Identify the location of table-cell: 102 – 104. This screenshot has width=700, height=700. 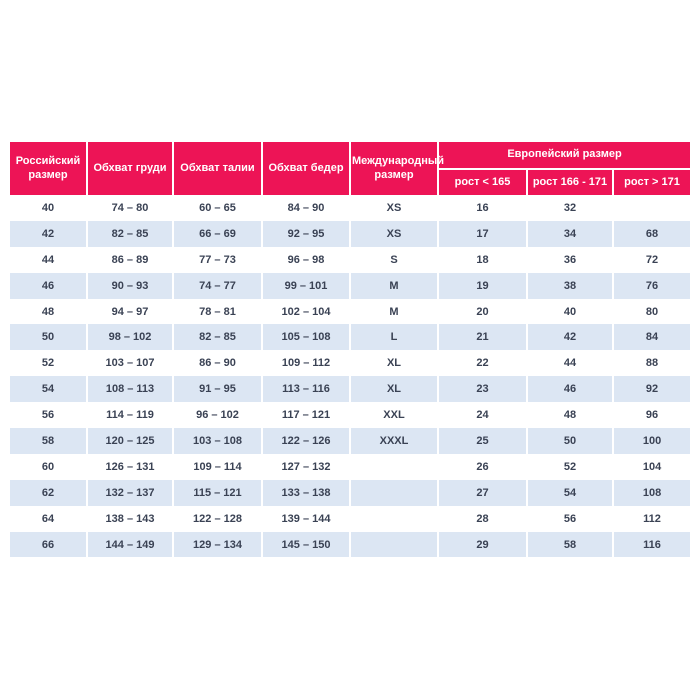
(306, 311).